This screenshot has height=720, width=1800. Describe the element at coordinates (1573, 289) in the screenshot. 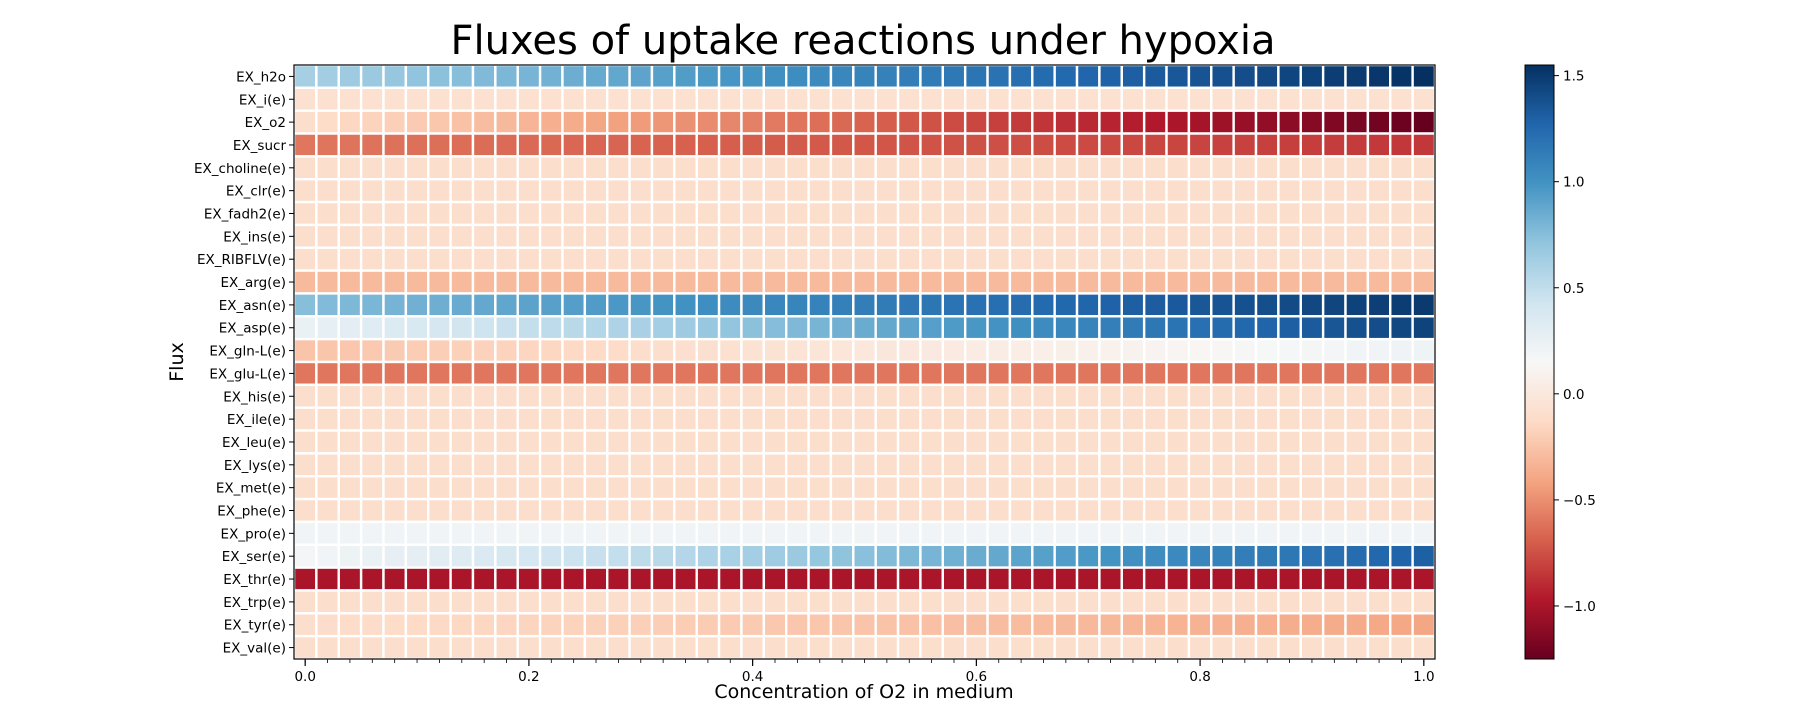

I see `colorbar-tick-label: 0.5` at that location.